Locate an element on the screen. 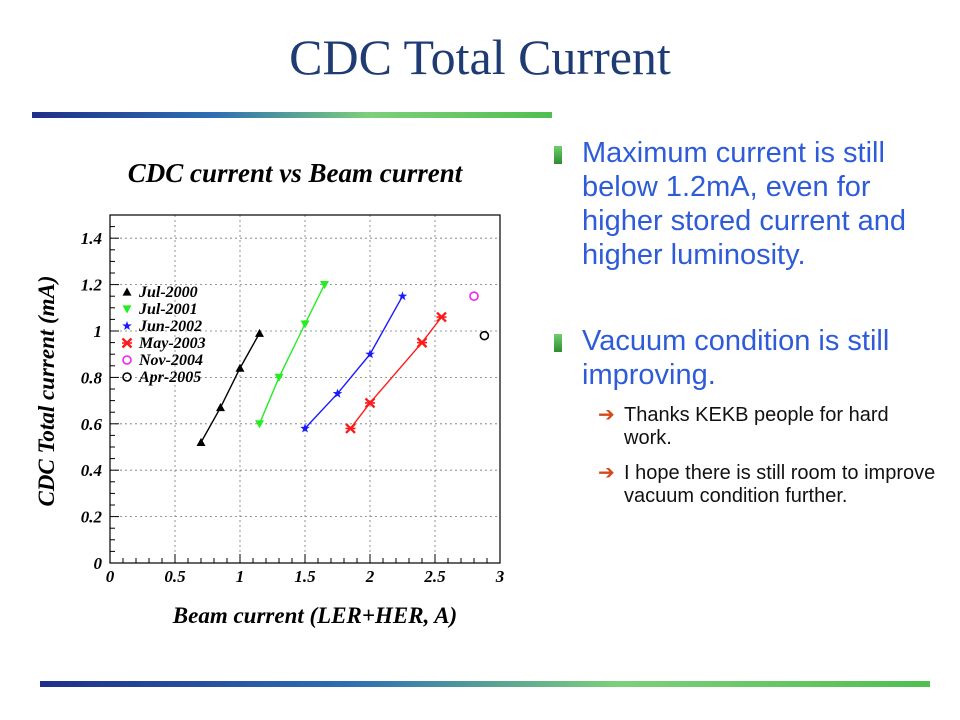 This screenshot has width=960, height=720. legend-item: Apr-2005 is located at coordinates (161, 377).